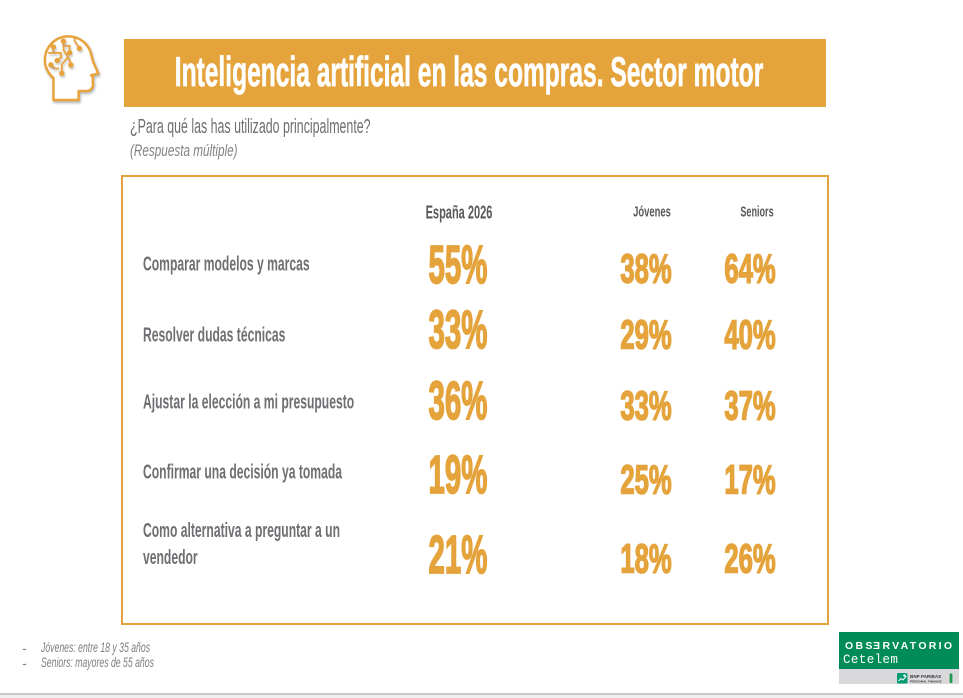  Describe the element at coordinates (926, 681) in the screenshot. I see `svg-text: PERSONAL FINANCE` at that location.